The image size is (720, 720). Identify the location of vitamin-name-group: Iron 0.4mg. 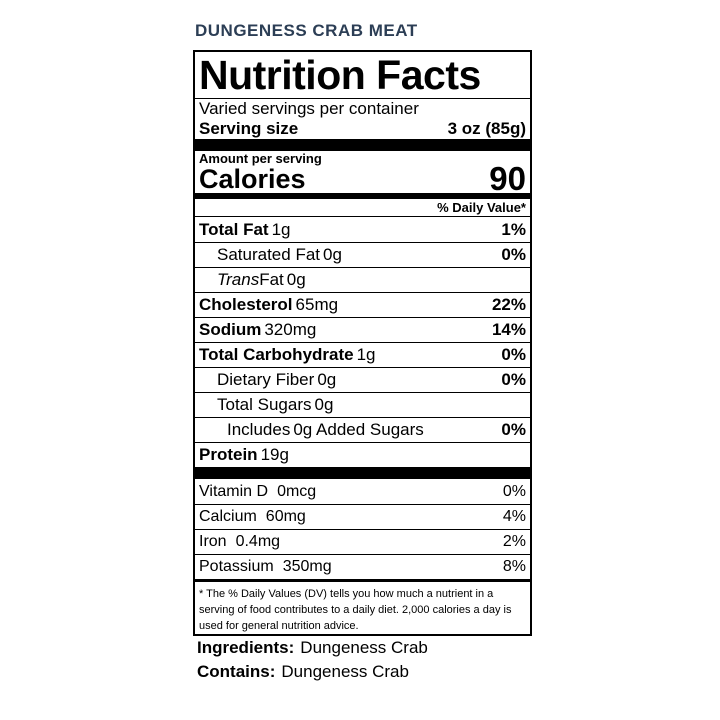
(239, 542).